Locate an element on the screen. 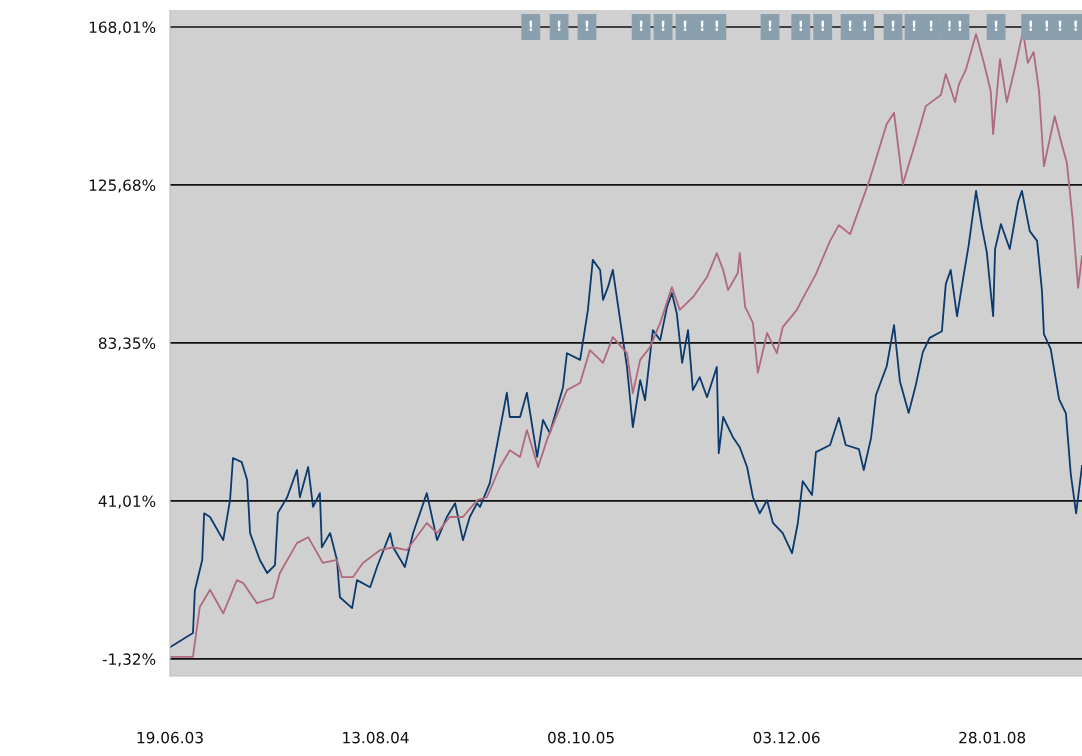 This screenshot has height=756, width=1082. x-tick-label: 08.10.05 is located at coordinates (581, 737).